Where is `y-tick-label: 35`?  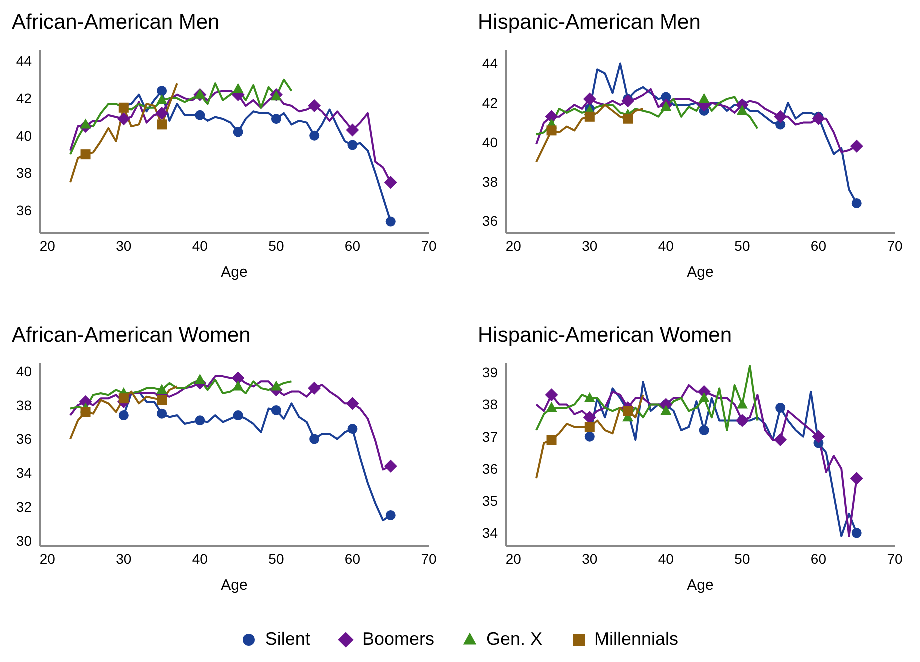
y-tick-label: 35 is located at coordinates (490, 501).